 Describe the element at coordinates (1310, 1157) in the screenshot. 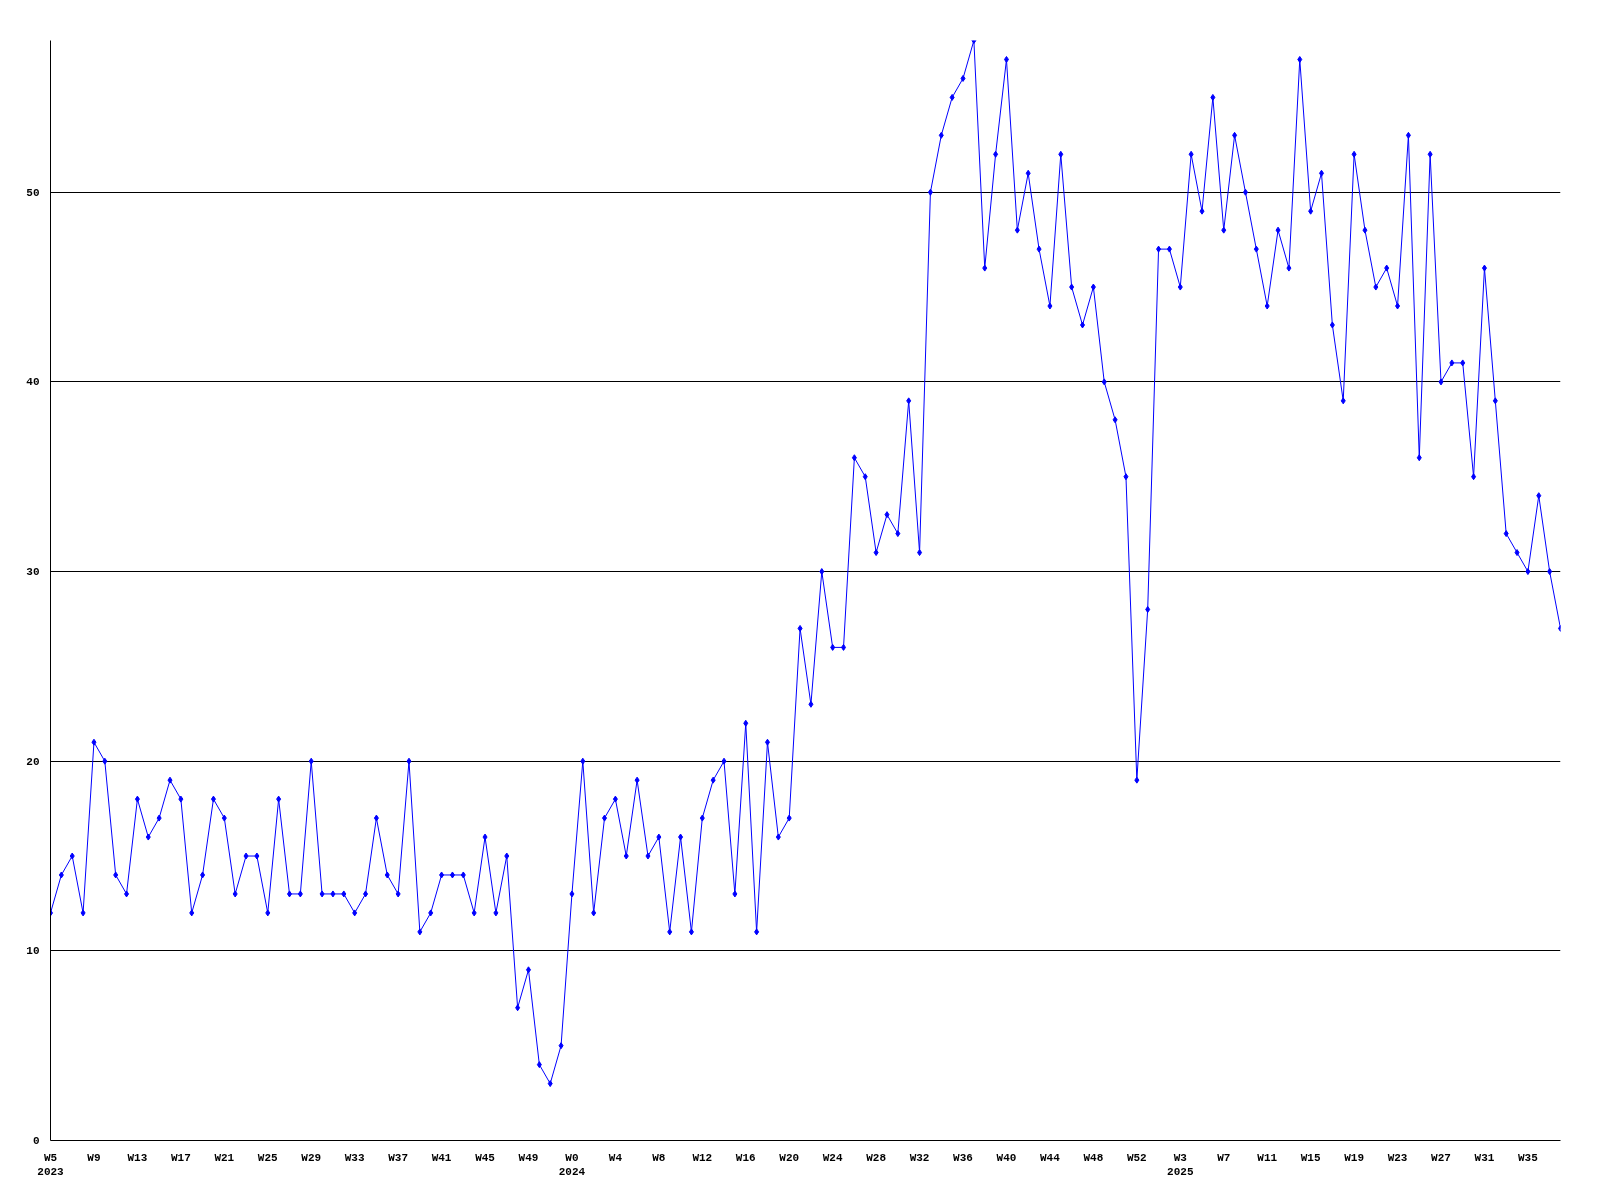

I see `x-tick-label: W15` at that location.